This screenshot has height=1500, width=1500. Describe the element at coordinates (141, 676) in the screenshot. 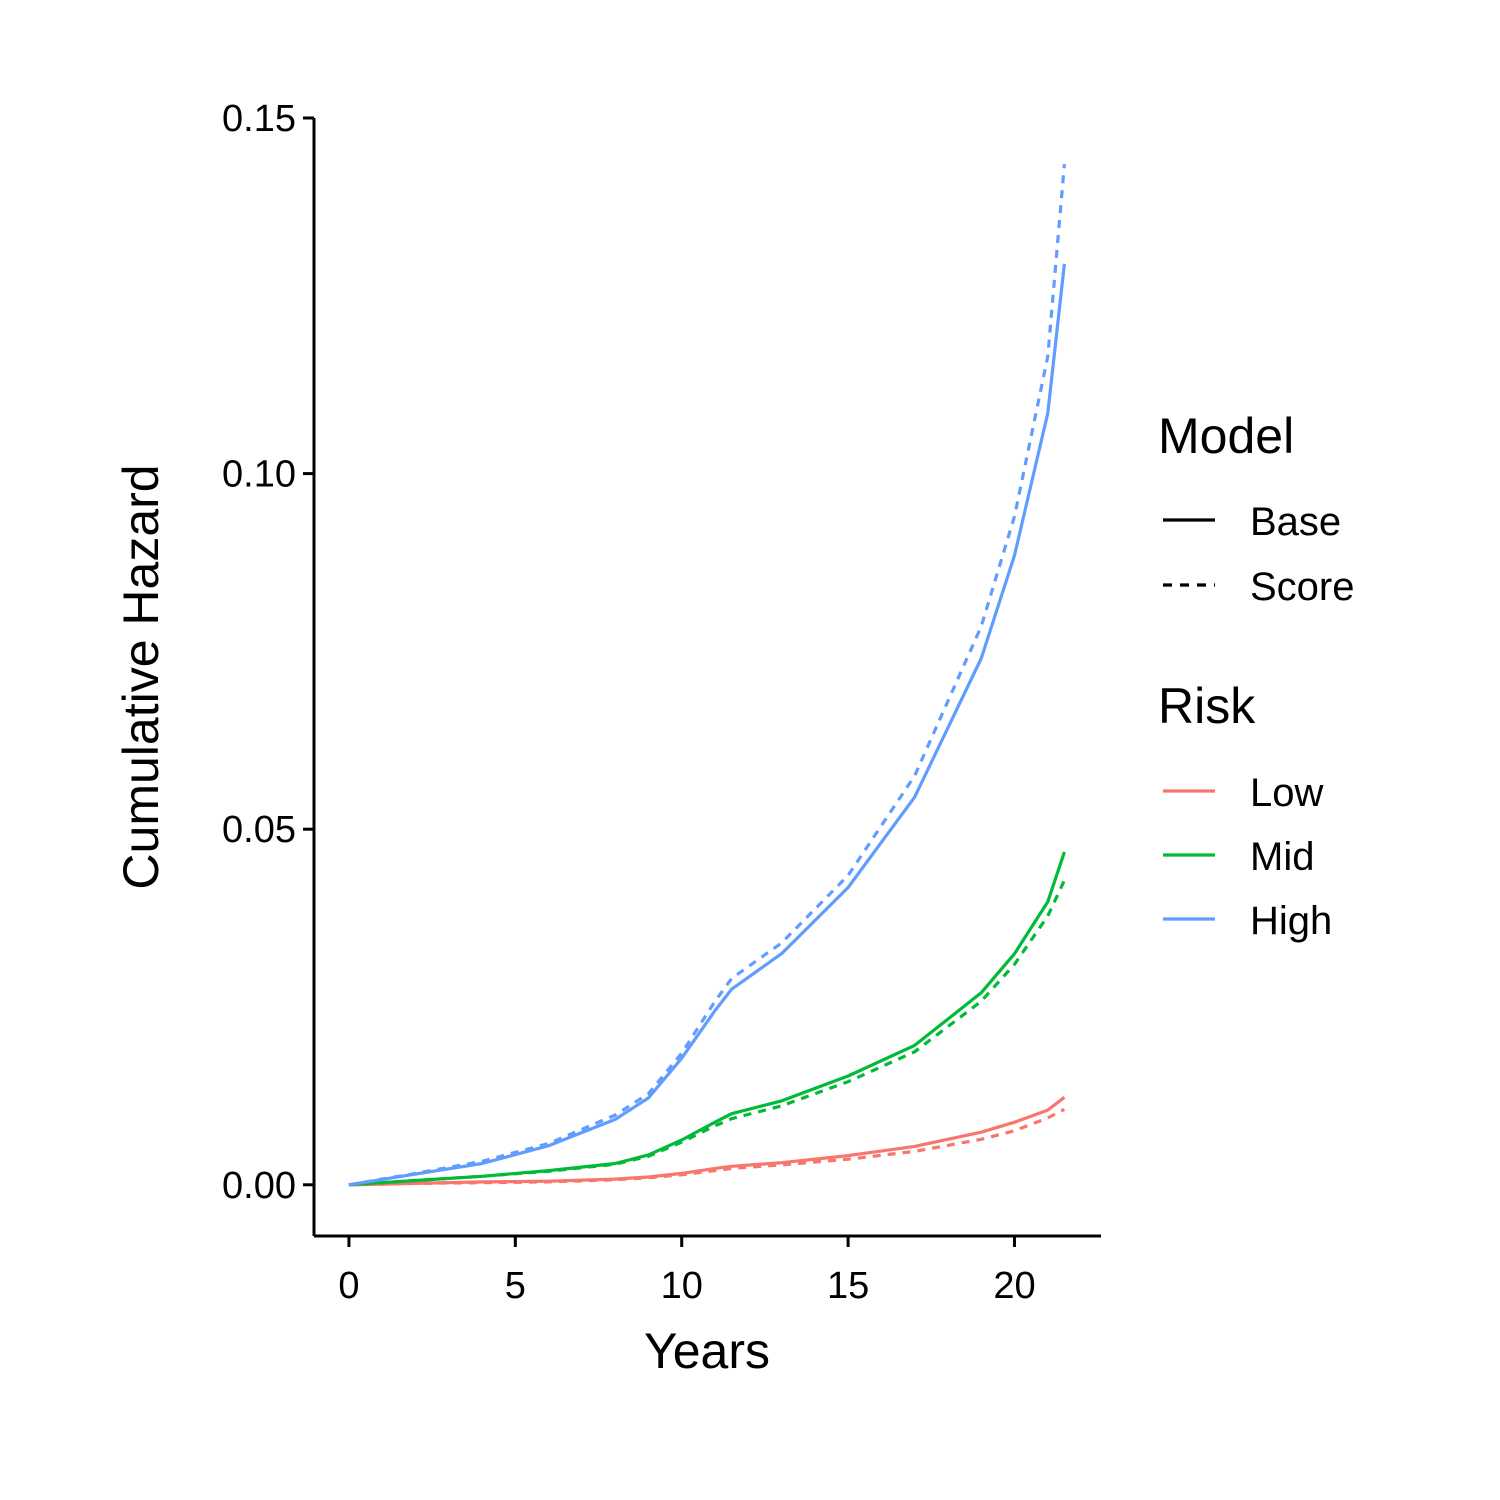

I see `y-axis-title: Cumulative Hazard` at that location.